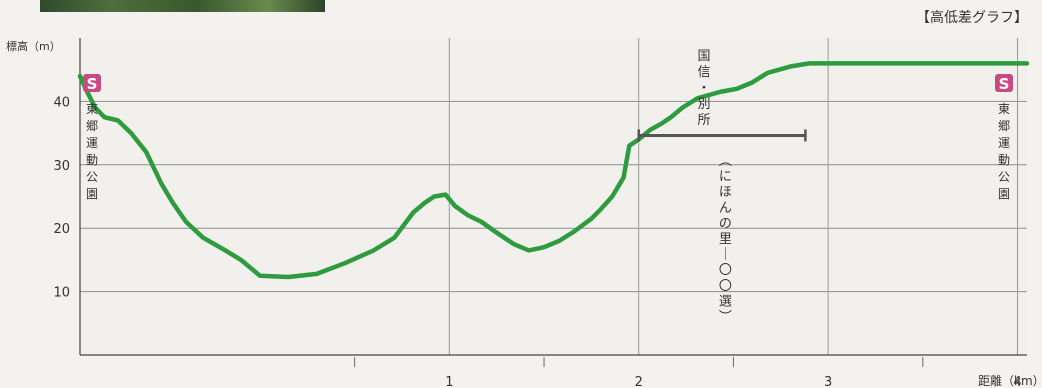 This screenshot has height=388, width=1042. What do you see at coordinates (61, 229) in the screenshot?
I see `y-tick-label: 20` at bounding box center [61, 229].